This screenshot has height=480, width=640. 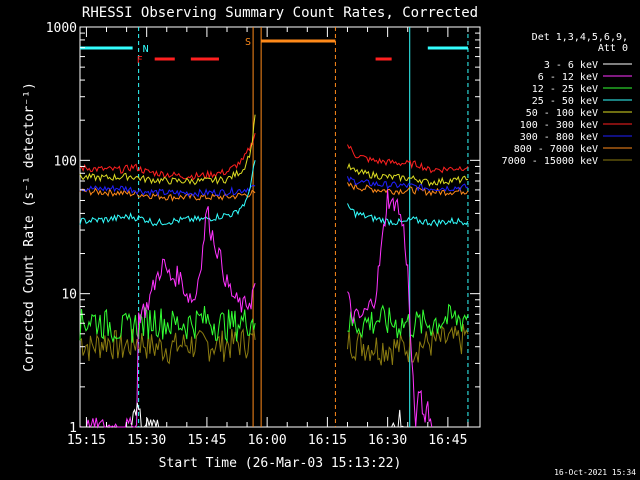 What do you see at coordinates (248, 42) in the screenshot?
I see `flag-S-label: S` at bounding box center [248, 42].